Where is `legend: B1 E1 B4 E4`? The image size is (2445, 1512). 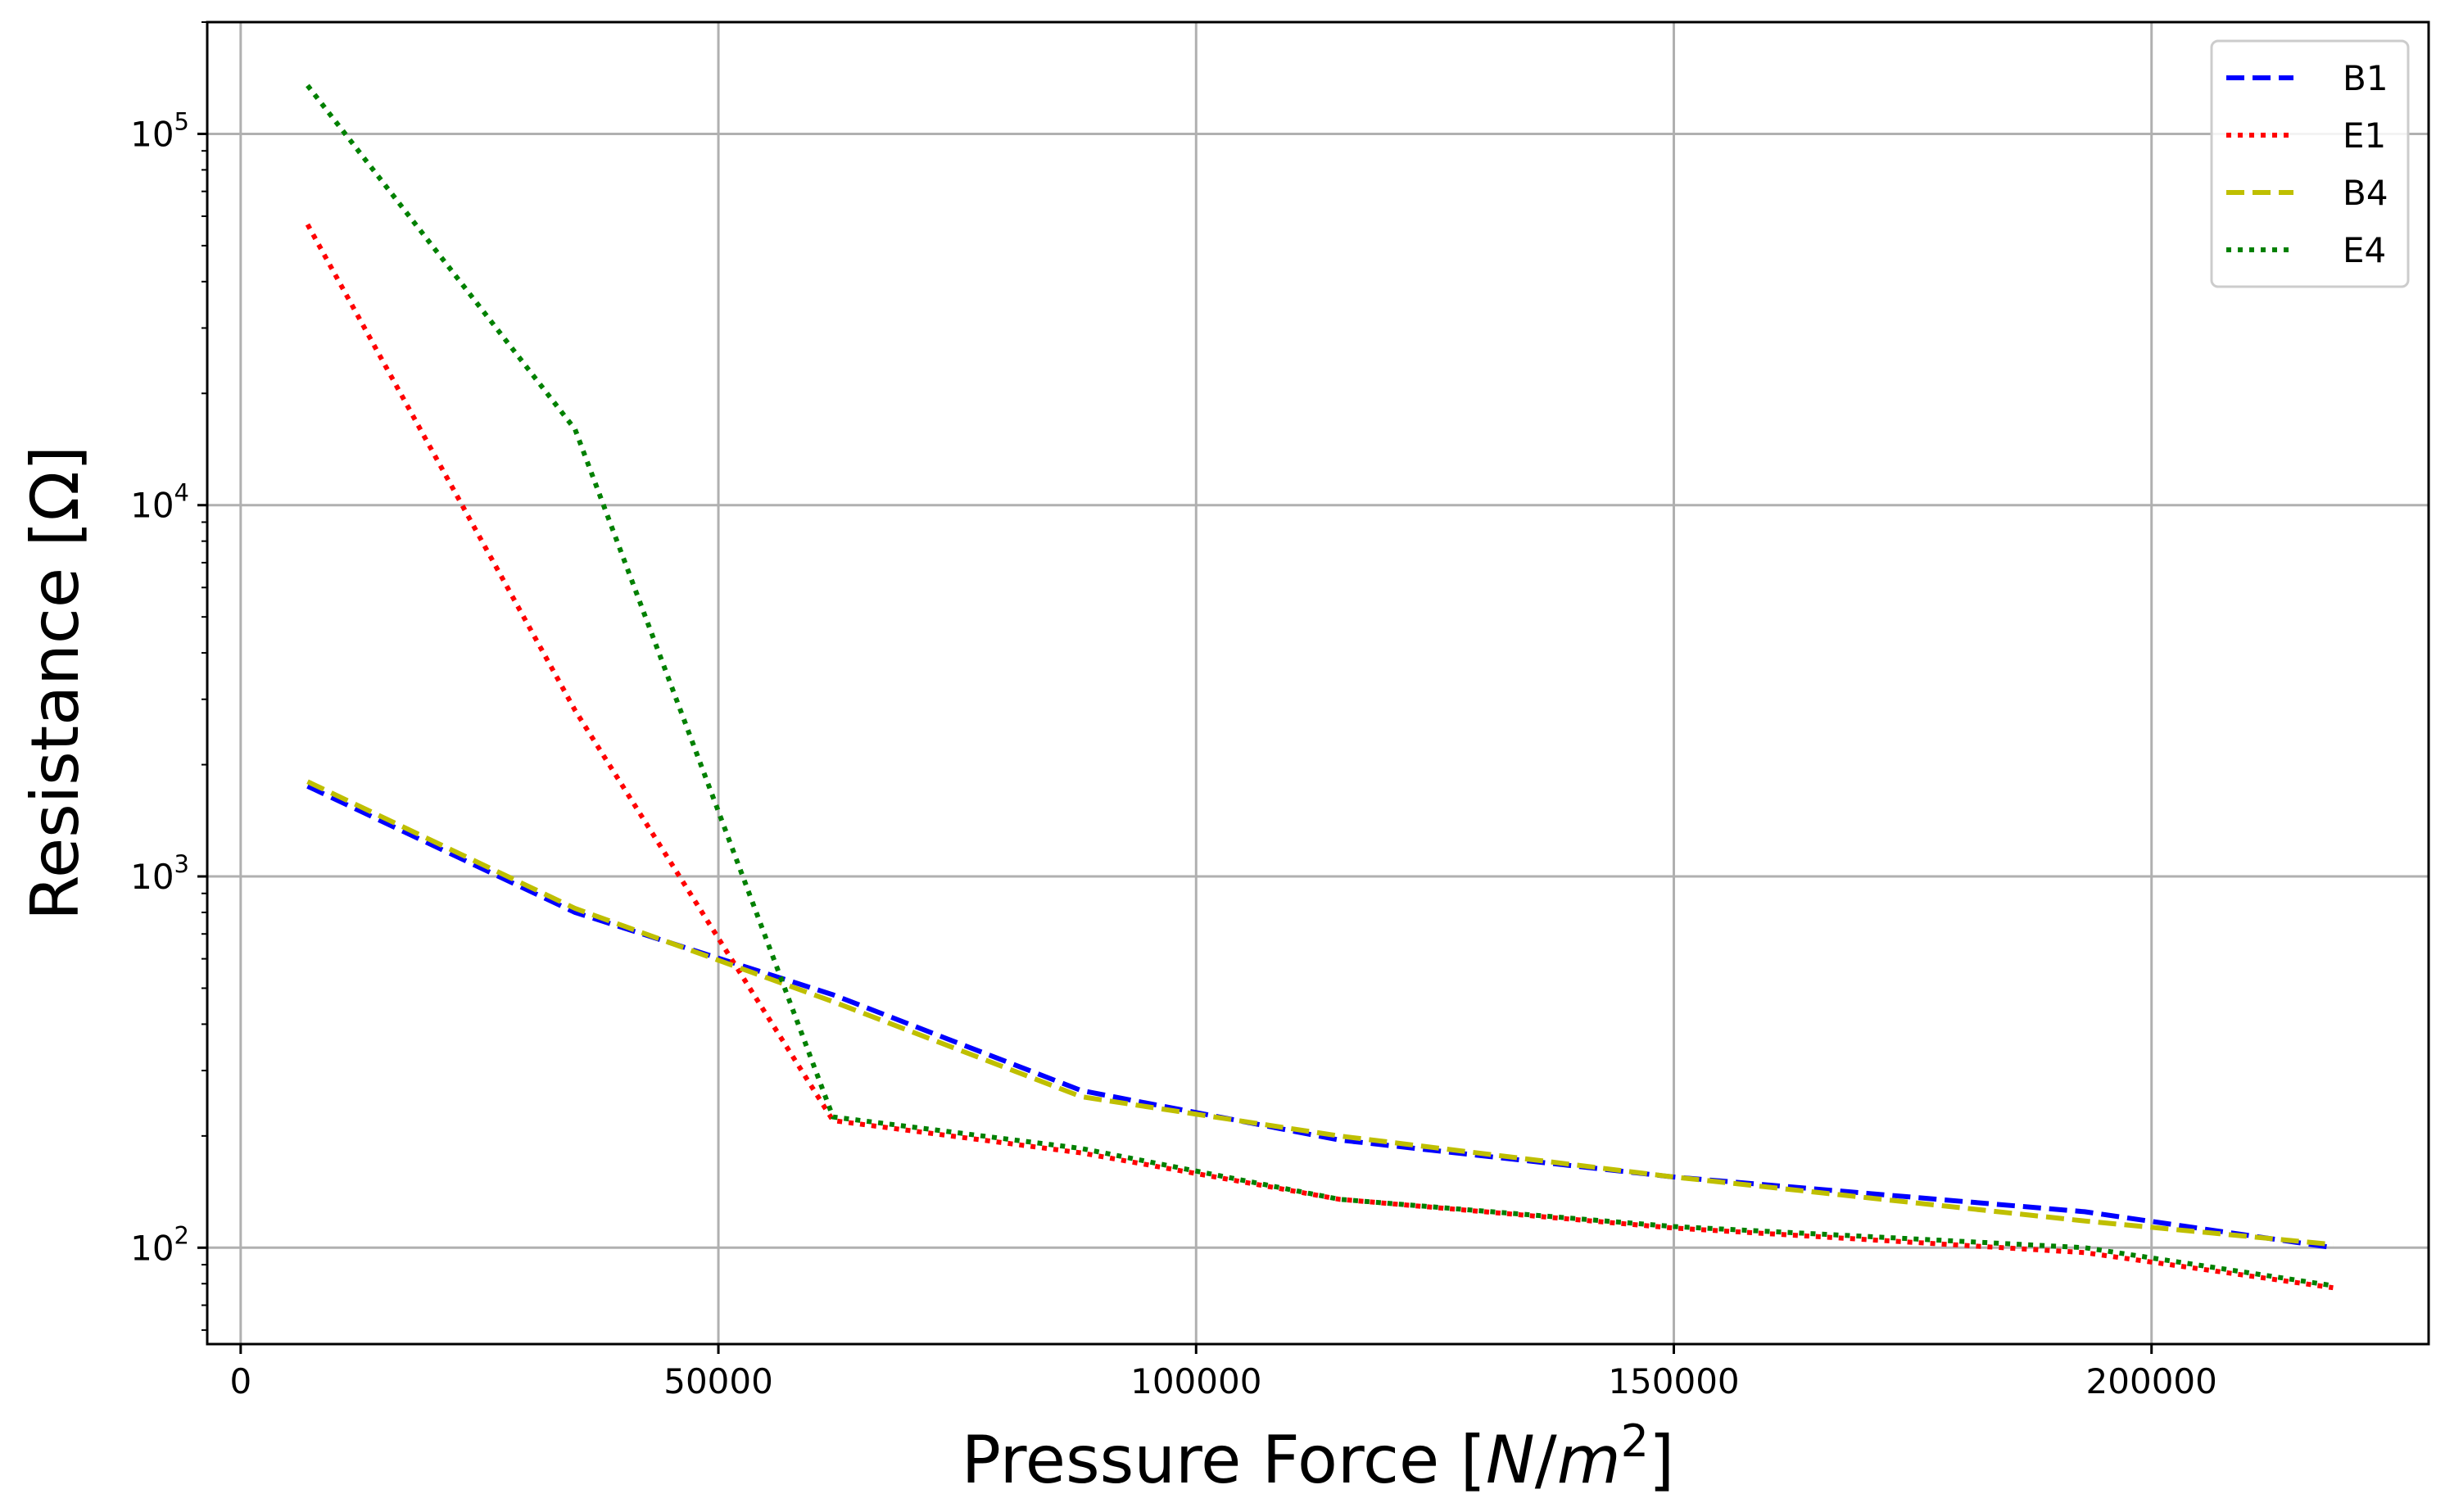
legend: B1 E1 B4 E4 is located at coordinates (2310, 163).